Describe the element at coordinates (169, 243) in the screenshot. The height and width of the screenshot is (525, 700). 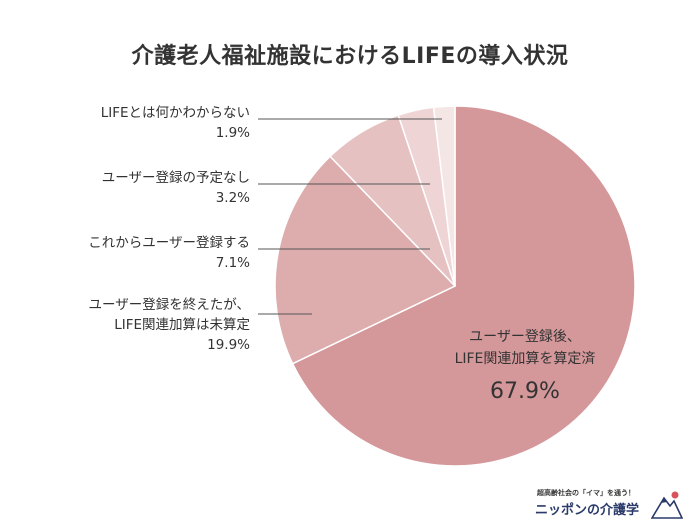
I see `slice-label-text: これからユーザー登録する` at that location.